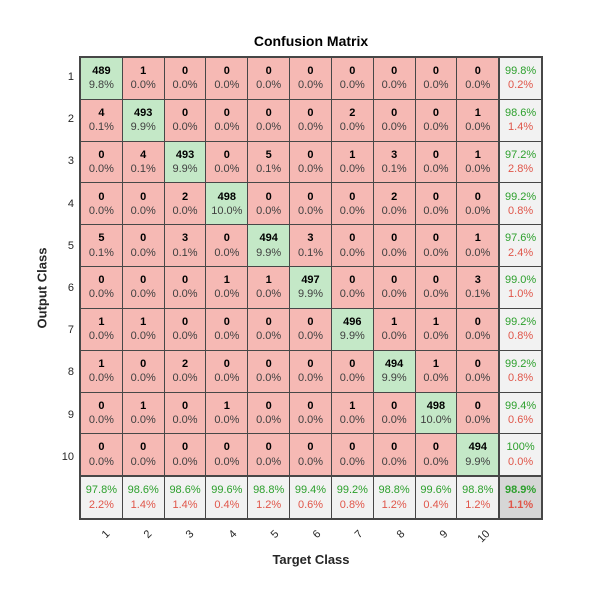 This screenshot has width=600, height=600. Describe the element at coordinates (101, 490) in the screenshot. I see `cell-text: 97.8%` at that location.